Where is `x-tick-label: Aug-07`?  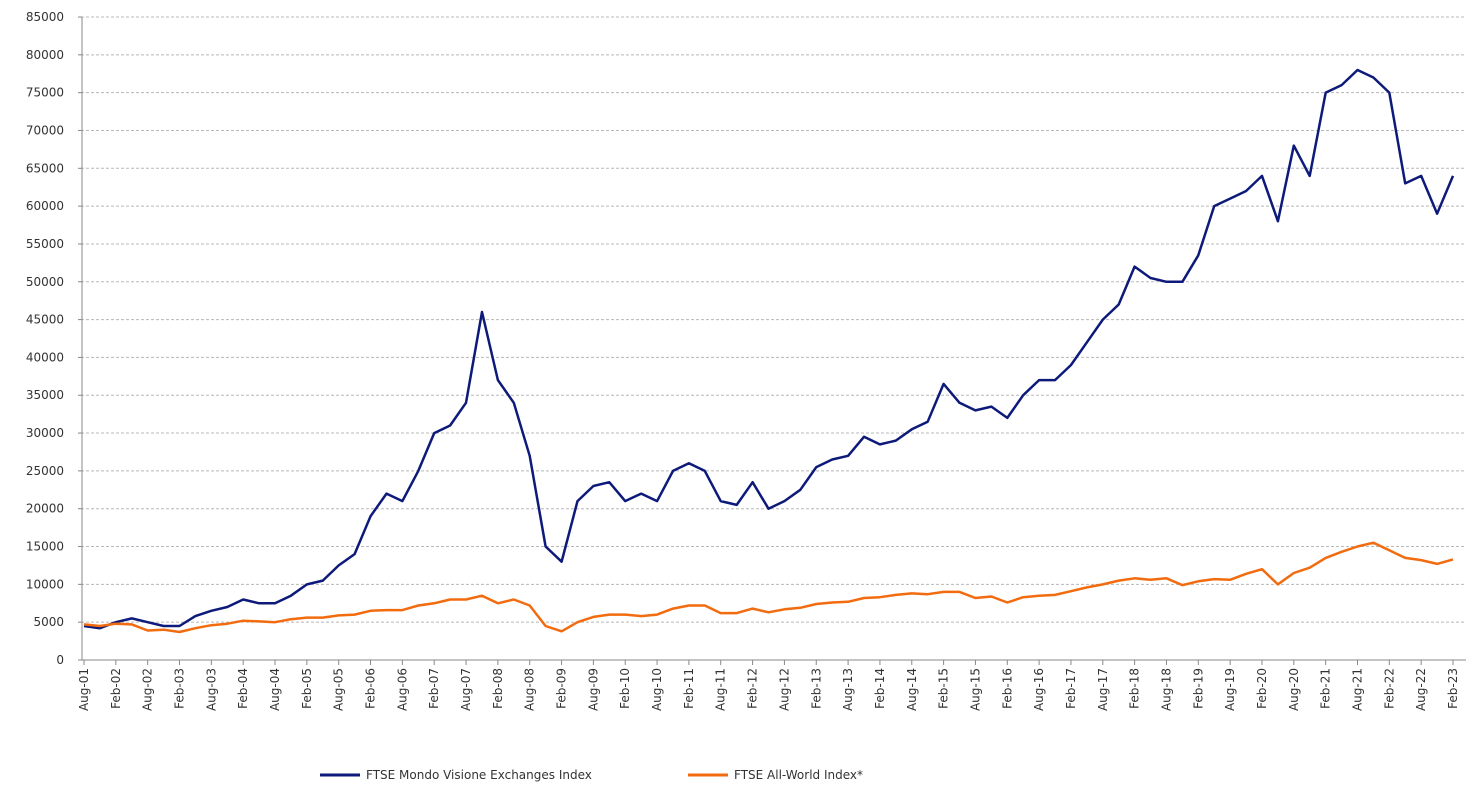
x-tick-label: Aug-07 is located at coordinates (466, 689).